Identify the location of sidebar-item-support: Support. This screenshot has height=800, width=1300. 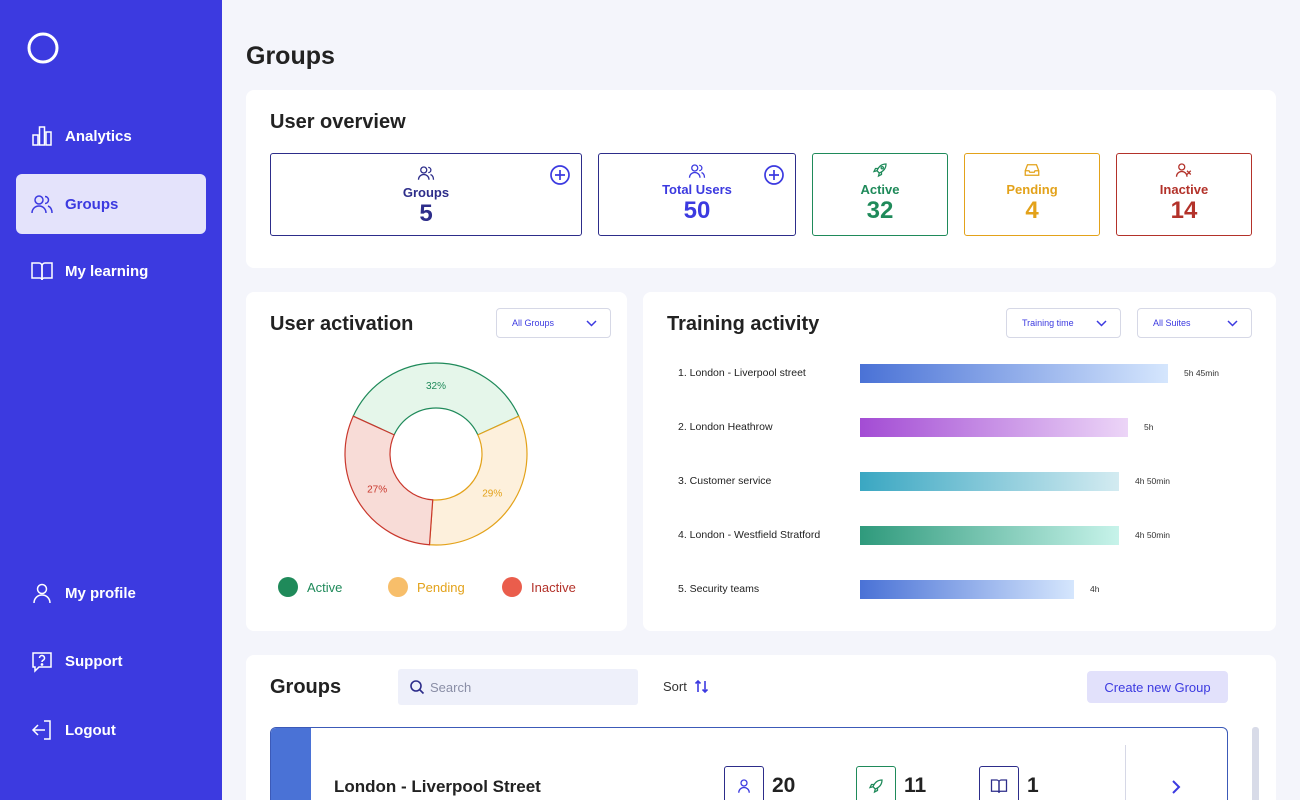
(111, 661).